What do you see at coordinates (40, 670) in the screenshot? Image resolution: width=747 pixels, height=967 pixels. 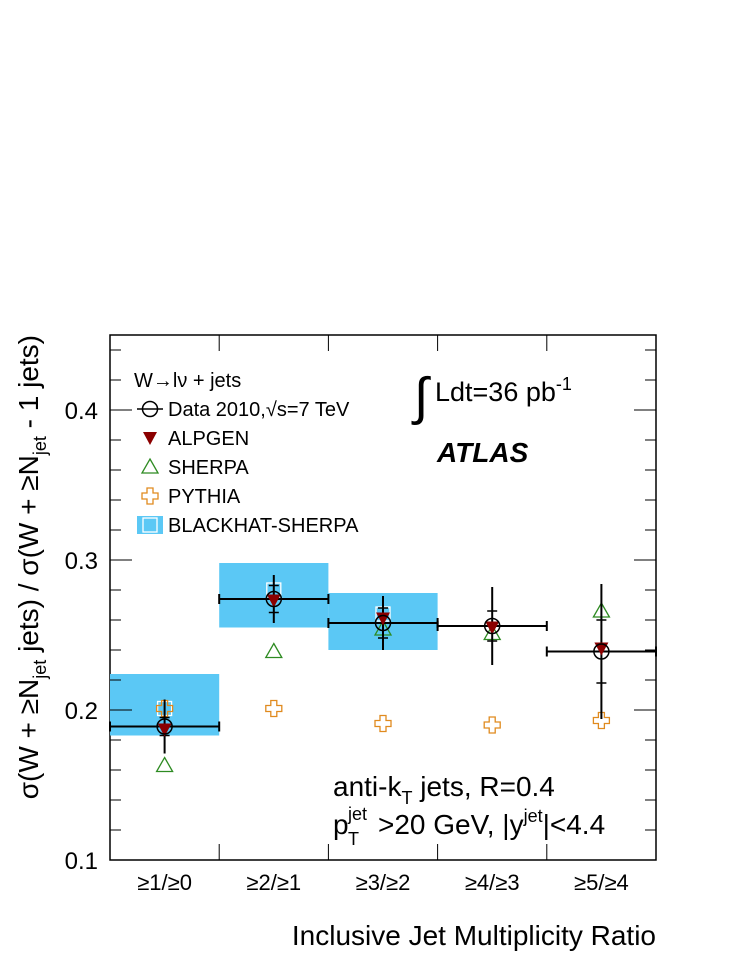 I see `y-title-sub1: jet` at bounding box center [40, 670].